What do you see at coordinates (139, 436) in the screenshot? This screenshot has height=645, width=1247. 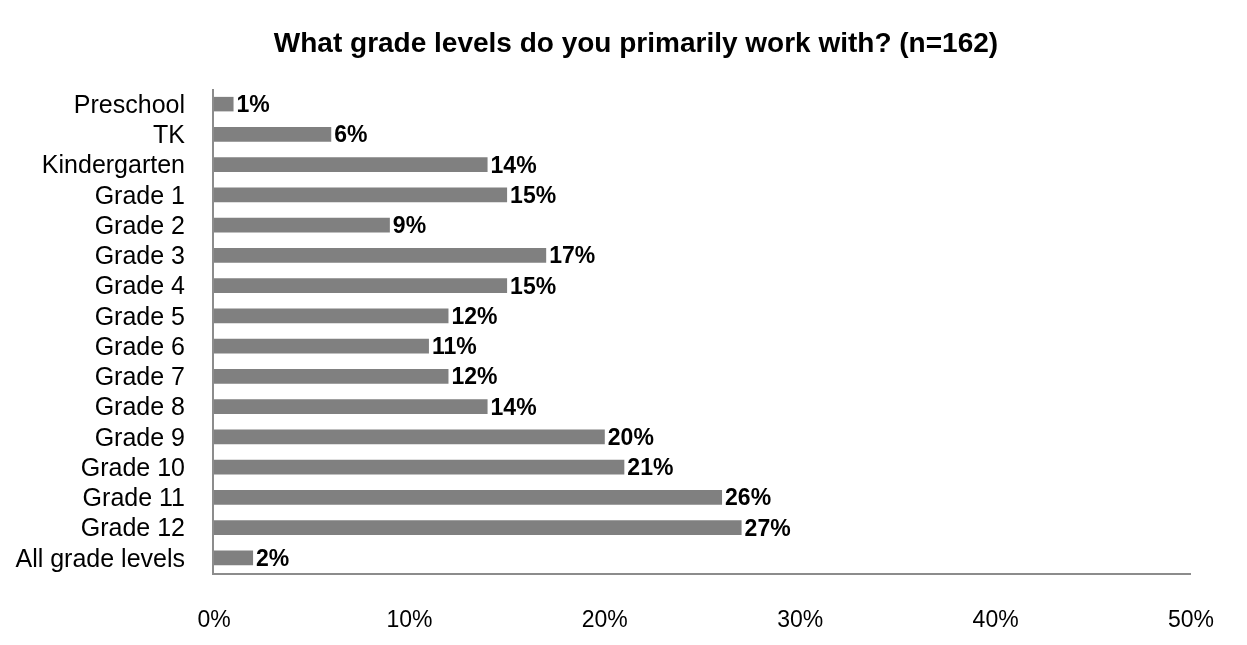 I see `y-tick-label: Grade 9` at bounding box center [139, 436].